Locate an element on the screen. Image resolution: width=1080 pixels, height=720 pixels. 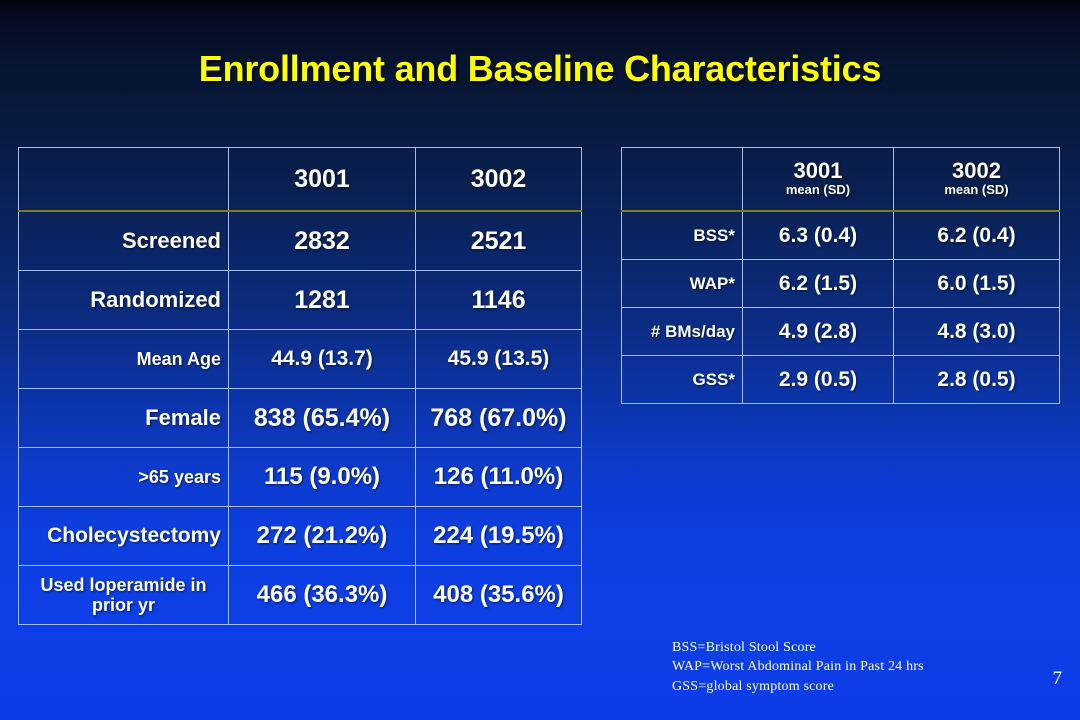
cell-cholecystectomy-3002: 224 (19.5%) is located at coordinates (498, 536).